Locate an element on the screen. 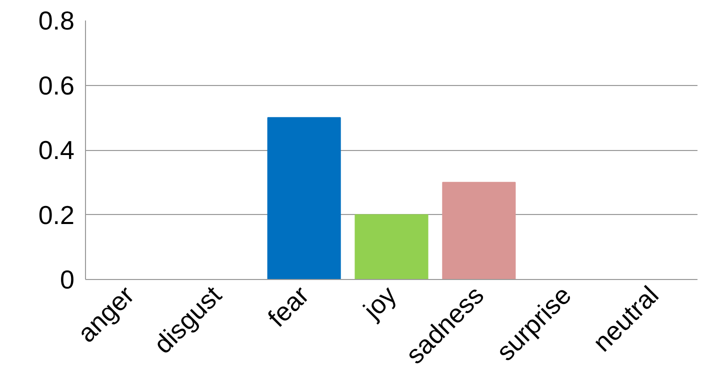 Image resolution: width=709 pixels, height=383 pixels. y-tick-label: 0.6 is located at coordinates (56, 85).